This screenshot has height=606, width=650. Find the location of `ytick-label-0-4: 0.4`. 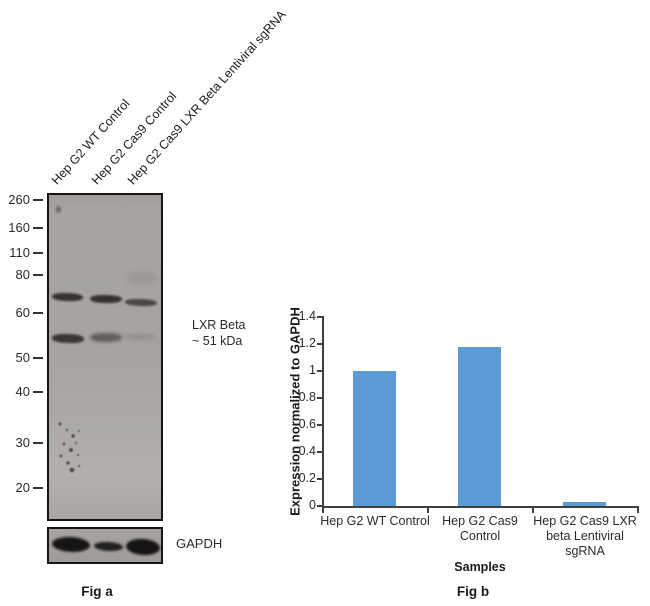

ytick-label-0-4: 0.4 is located at coordinates (307, 451).